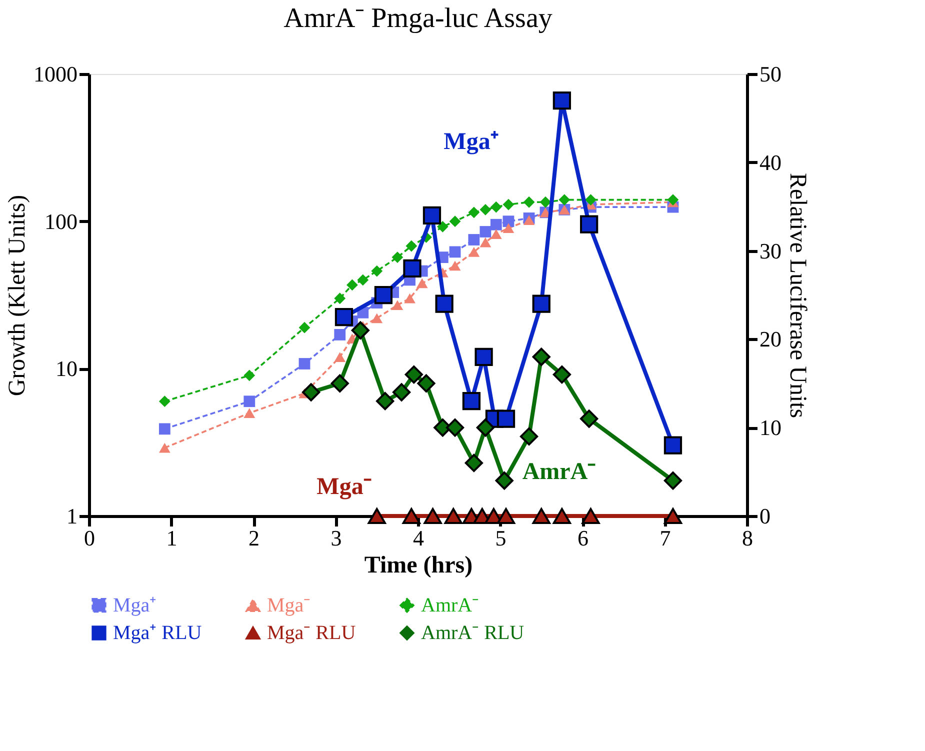  Describe the element at coordinates (771, 339) in the screenshot. I see `y2-tick-label: 20` at that location.